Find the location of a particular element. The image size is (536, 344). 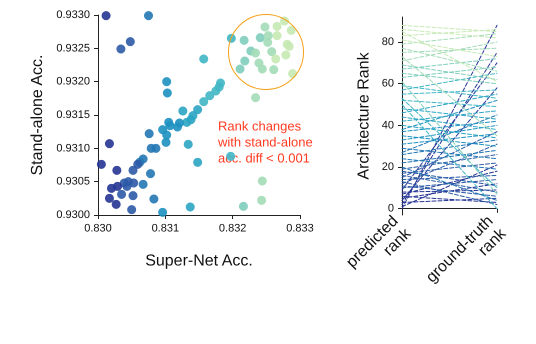

y-tick-label: 80 is located at coordinates (388, 42).